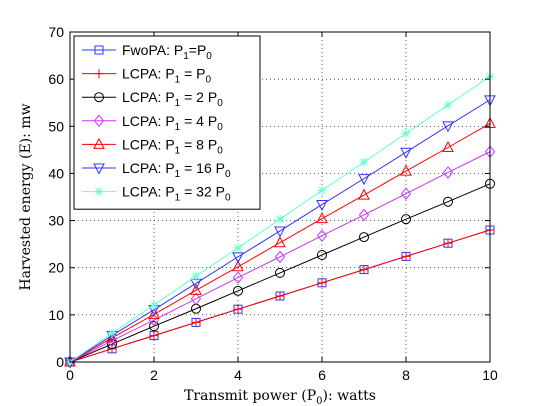  Describe the element at coordinates (56, 79) in the screenshot. I see `y-tick-label: 60` at that location.